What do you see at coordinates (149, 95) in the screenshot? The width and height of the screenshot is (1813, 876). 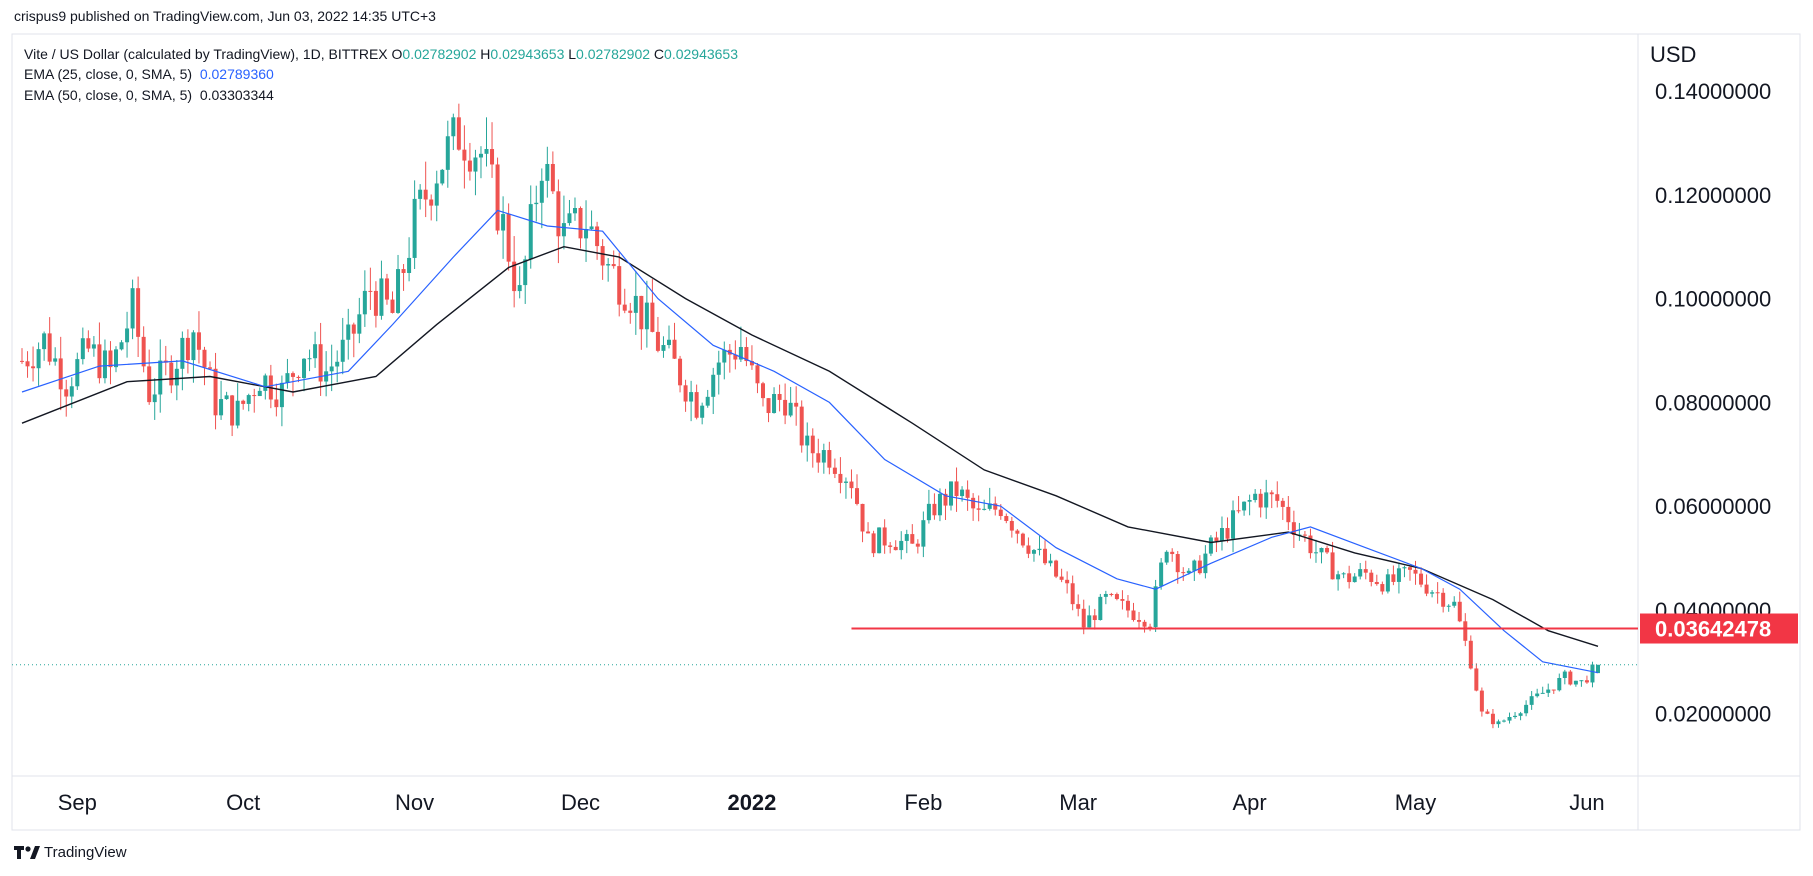 I see `ema50-legend: EMA (50, close, 0, SMA, 5) 0.03303344` at bounding box center [149, 95].